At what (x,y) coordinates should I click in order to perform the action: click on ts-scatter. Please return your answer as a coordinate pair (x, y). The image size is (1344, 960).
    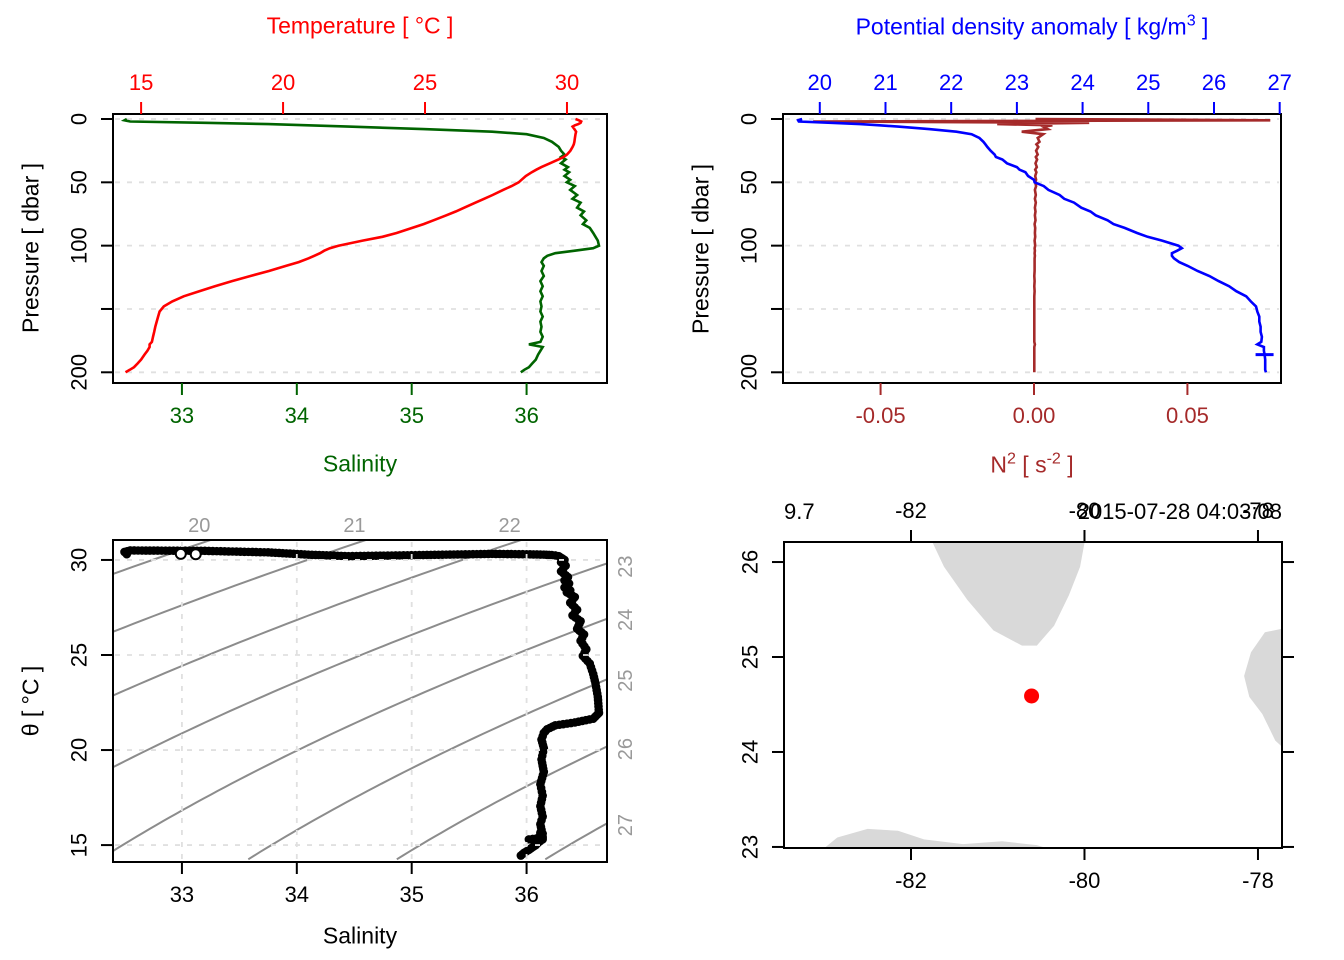
    Looking at the image, I should click on (362, 703).